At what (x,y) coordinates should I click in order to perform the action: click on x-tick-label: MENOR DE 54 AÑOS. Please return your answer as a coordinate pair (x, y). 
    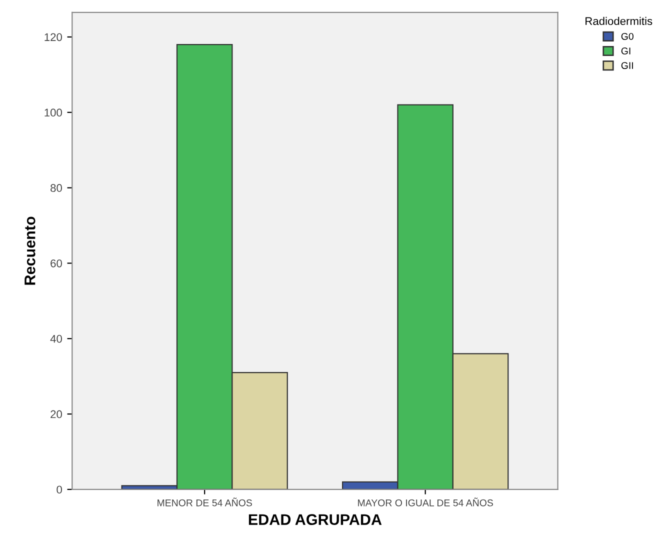
    Looking at the image, I should click on (205, 502).